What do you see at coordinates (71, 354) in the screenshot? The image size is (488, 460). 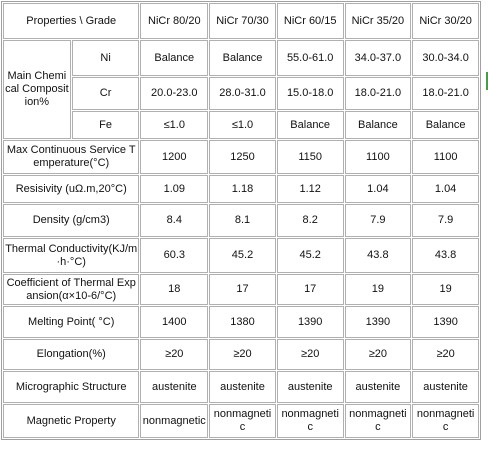 I see `row-label: Elongation(%)` at bounding box center [71, 354].